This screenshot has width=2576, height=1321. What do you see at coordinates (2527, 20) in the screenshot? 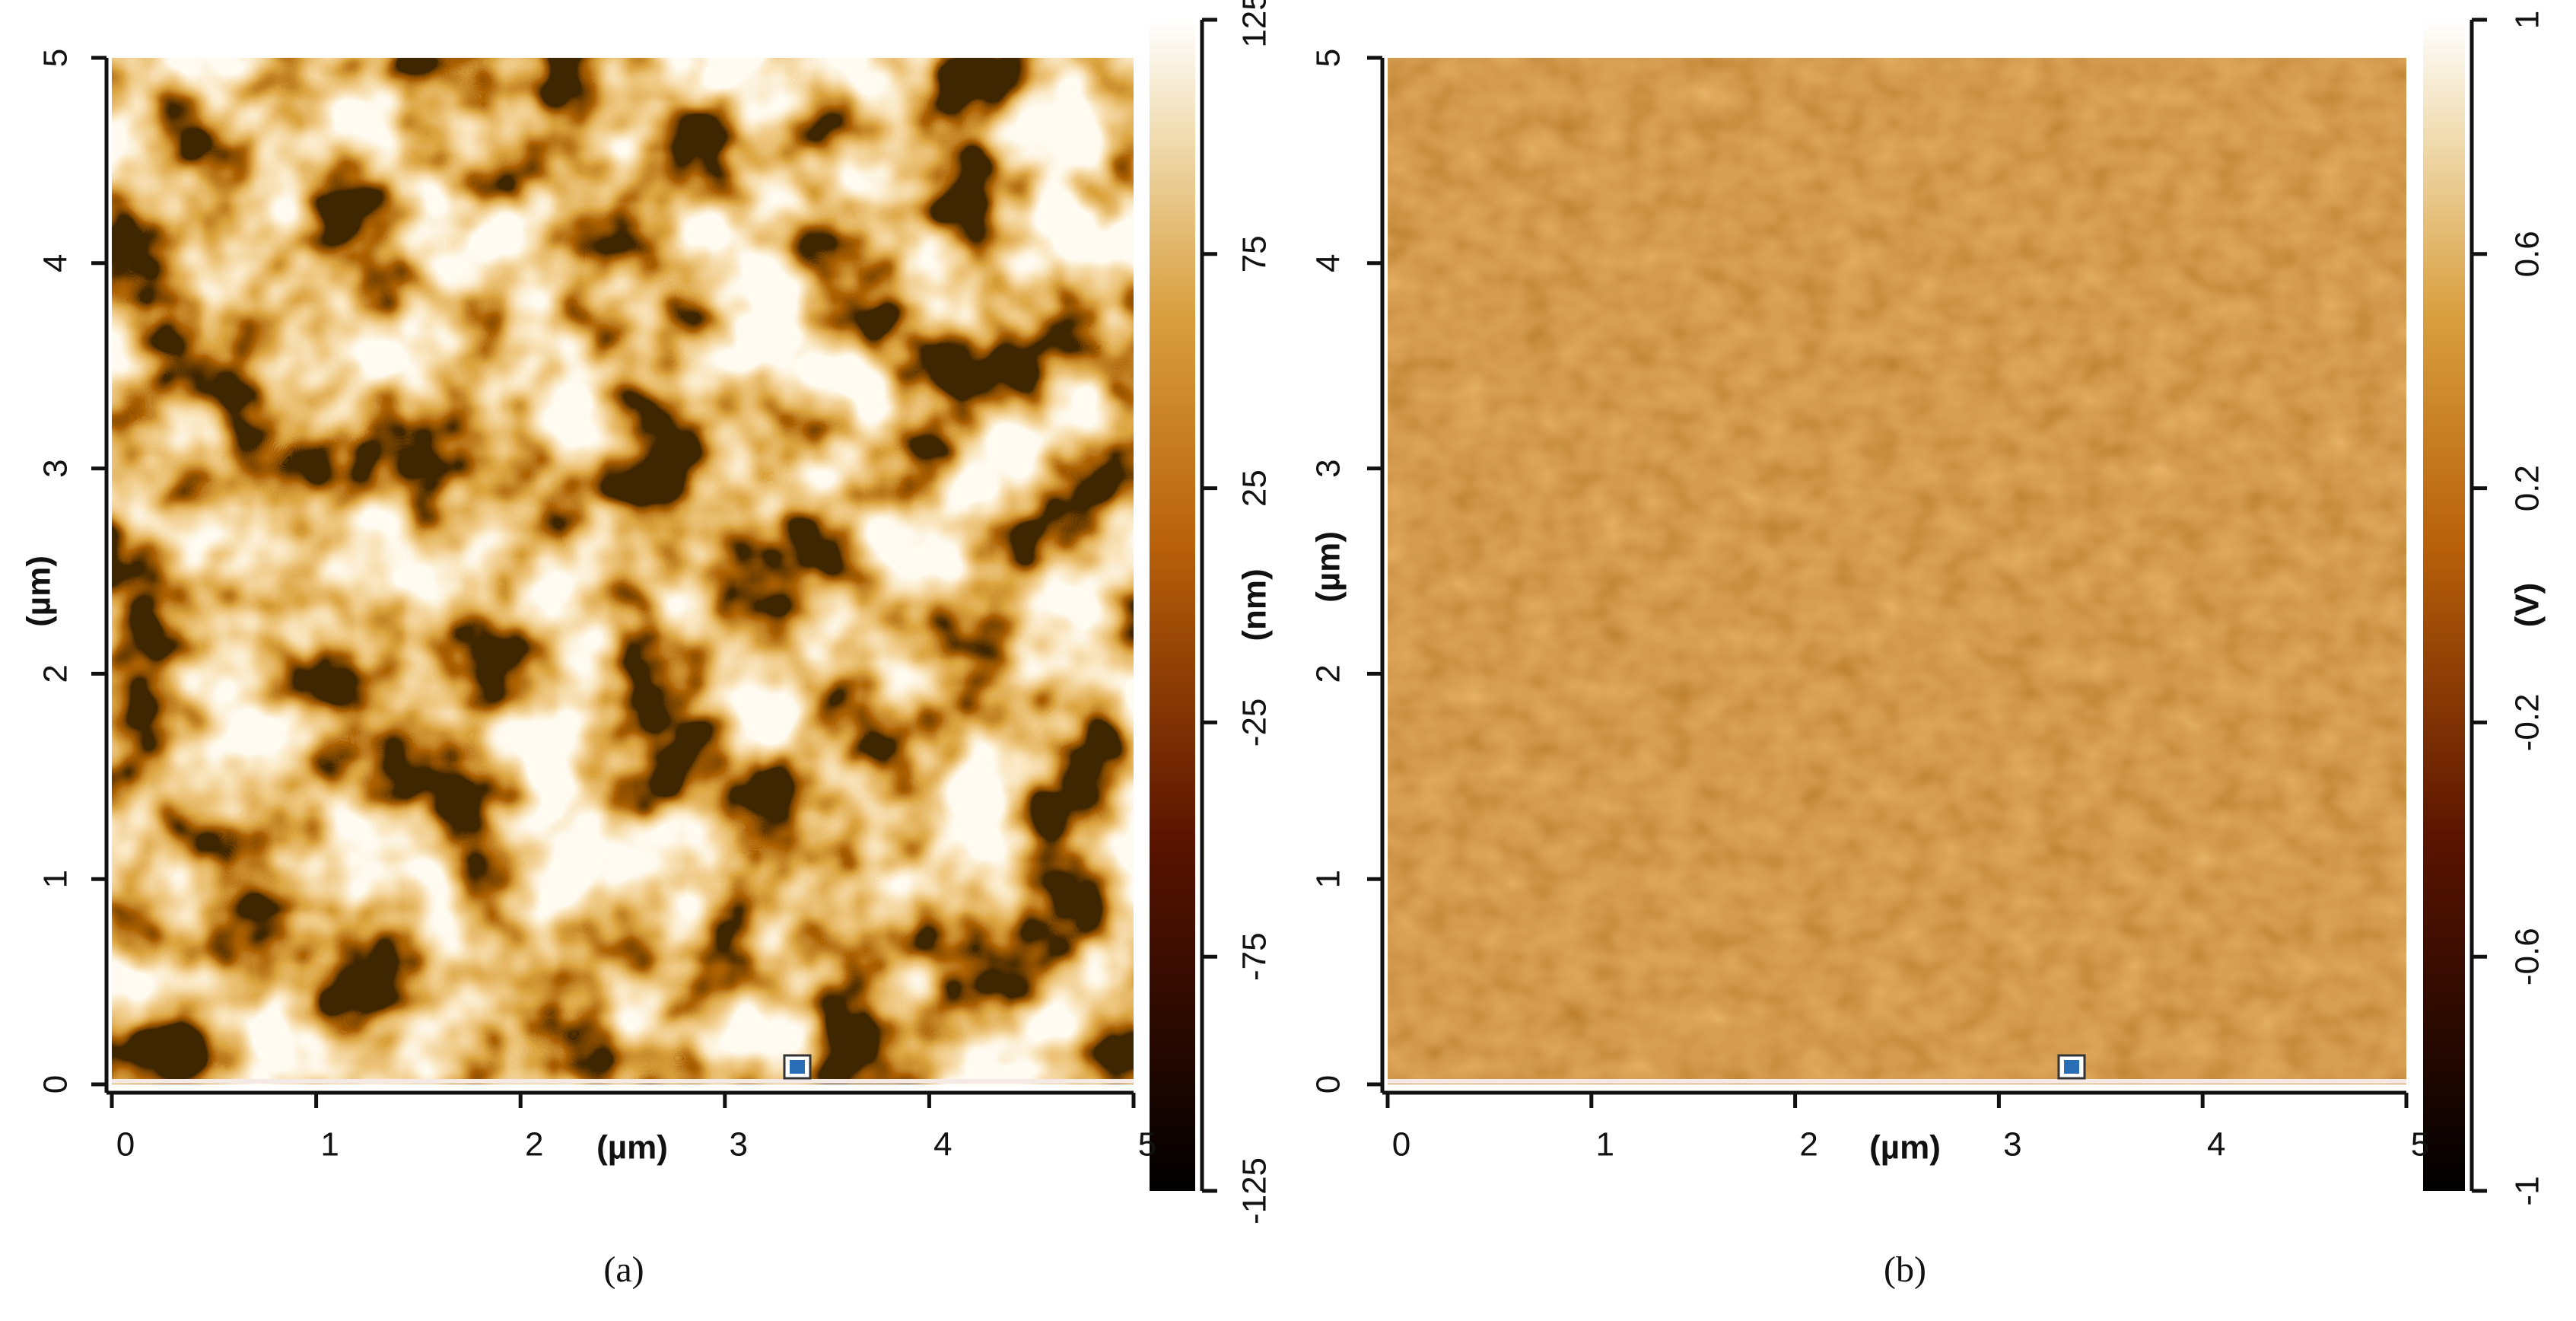
I see `colorbar-tick-label: 1` at bounding box center [2527, 20].